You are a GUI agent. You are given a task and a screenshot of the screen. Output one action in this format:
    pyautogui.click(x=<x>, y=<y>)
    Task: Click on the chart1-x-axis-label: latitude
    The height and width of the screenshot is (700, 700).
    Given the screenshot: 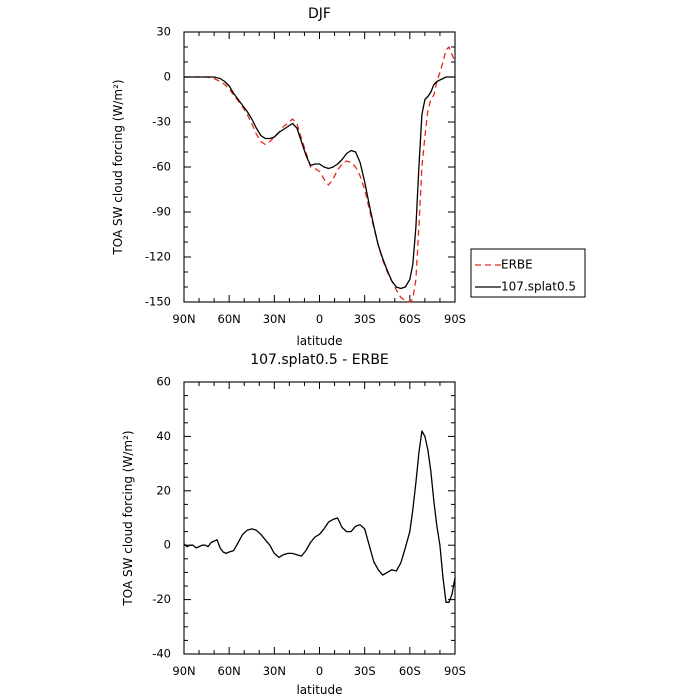 What is the action you would take?
    pyautogui.click(x=319, y=690)
    